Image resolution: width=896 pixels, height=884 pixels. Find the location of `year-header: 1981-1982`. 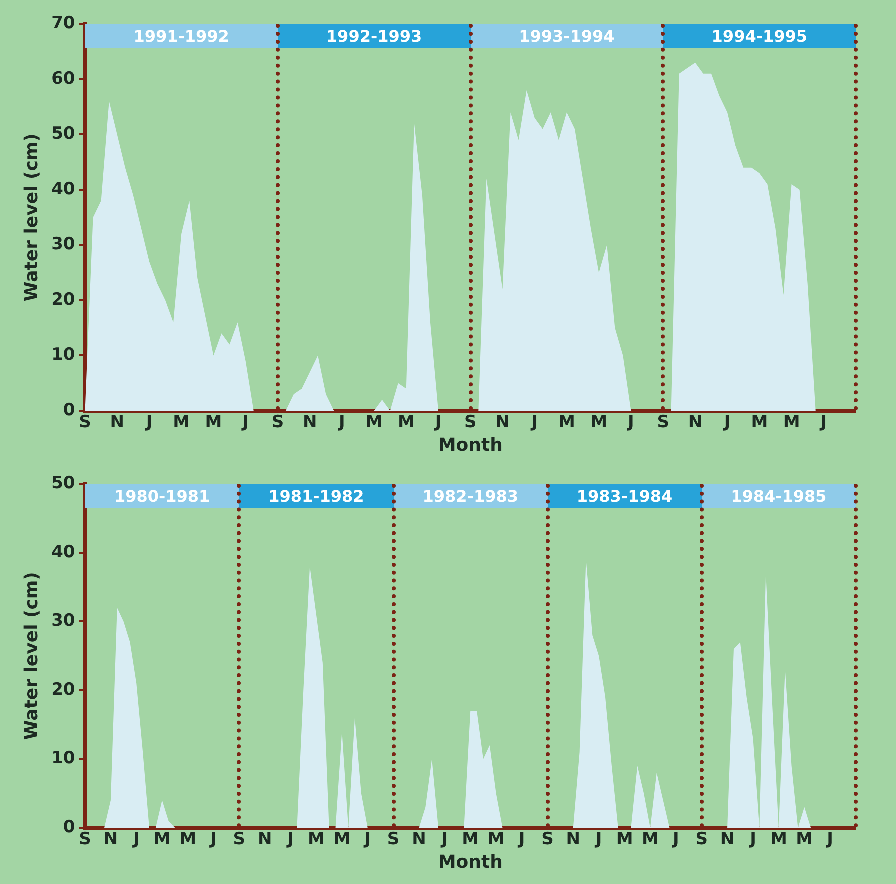

year-header: 1981-1982 is located at coordinates (316, 496).